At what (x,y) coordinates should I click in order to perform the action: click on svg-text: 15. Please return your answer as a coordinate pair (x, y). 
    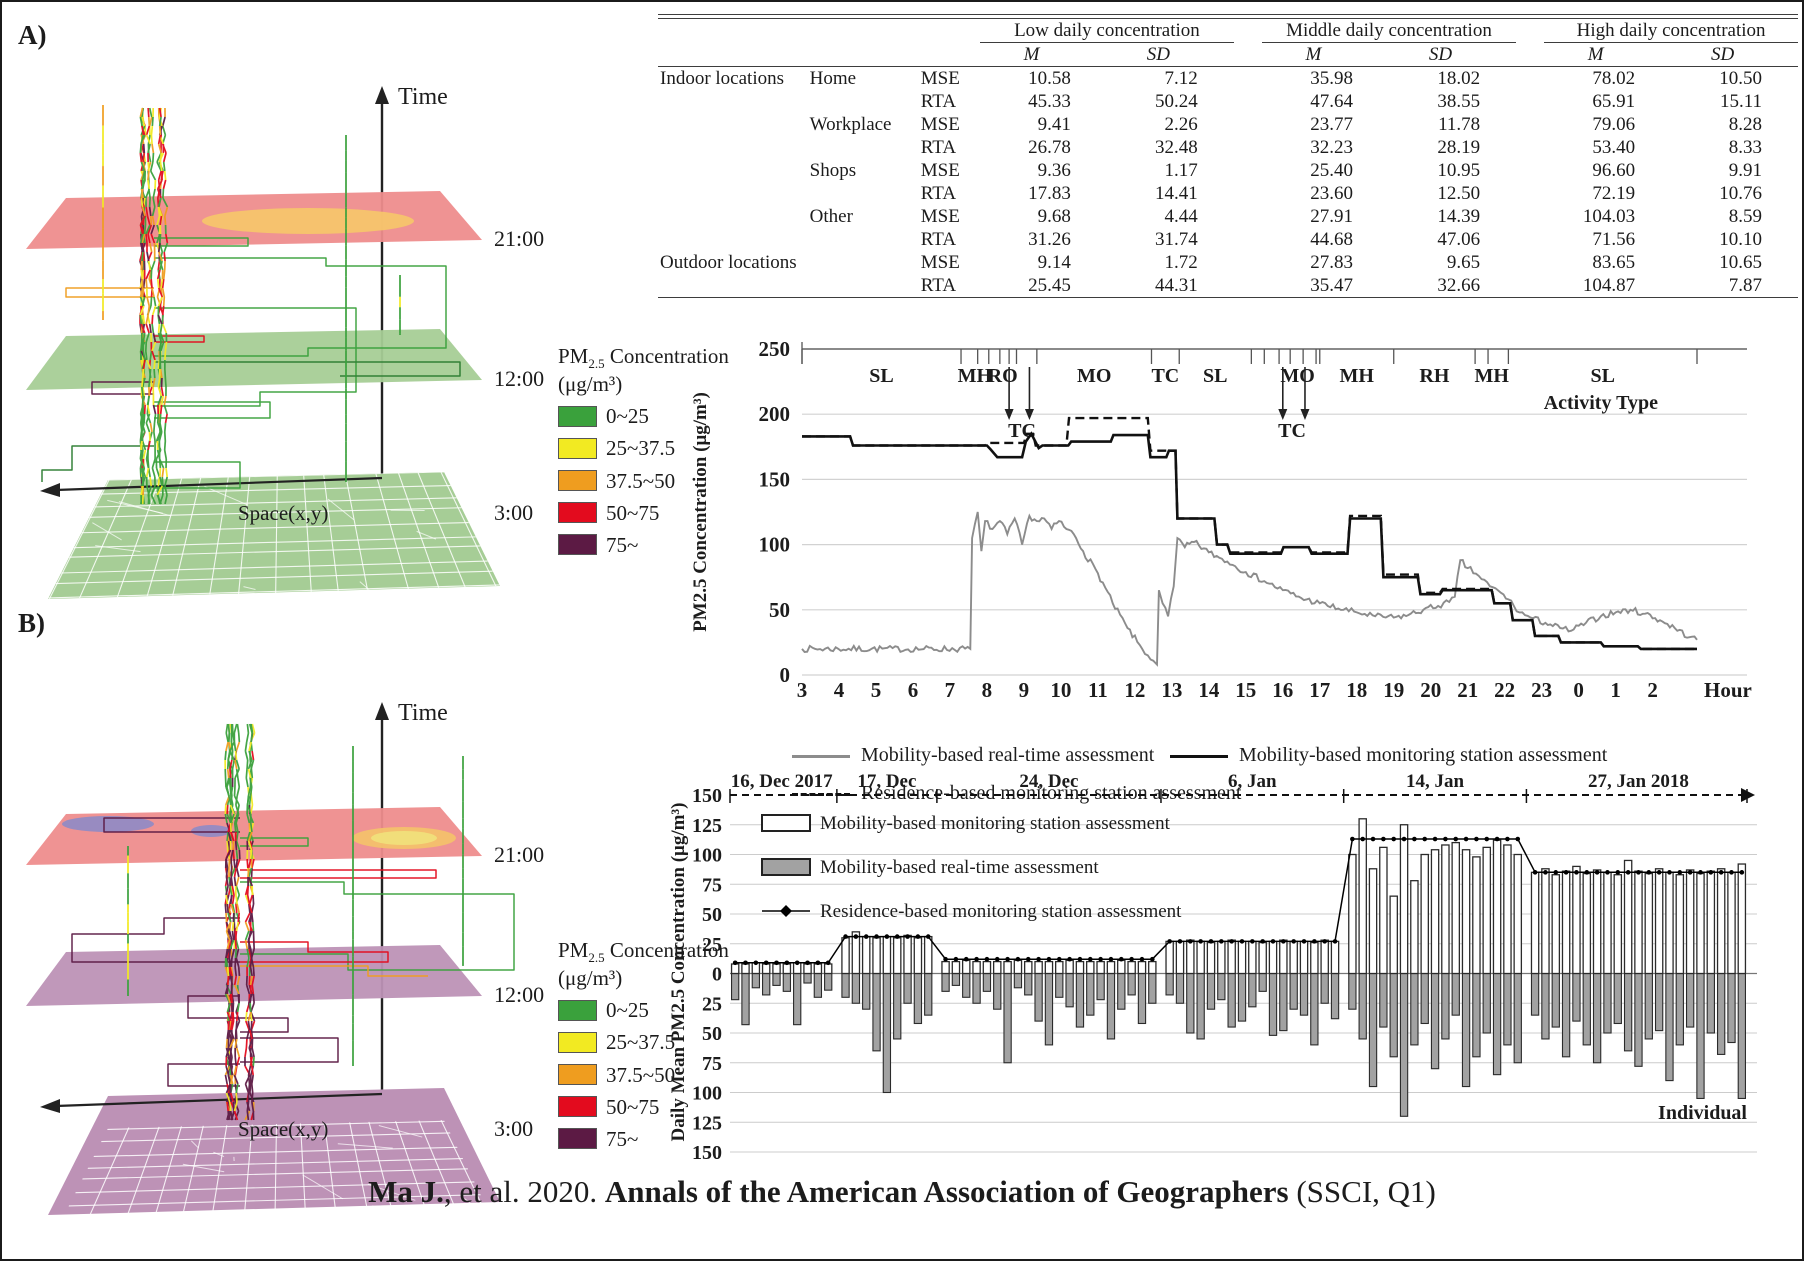
    Looking at the image, I should click on (1245, 690).